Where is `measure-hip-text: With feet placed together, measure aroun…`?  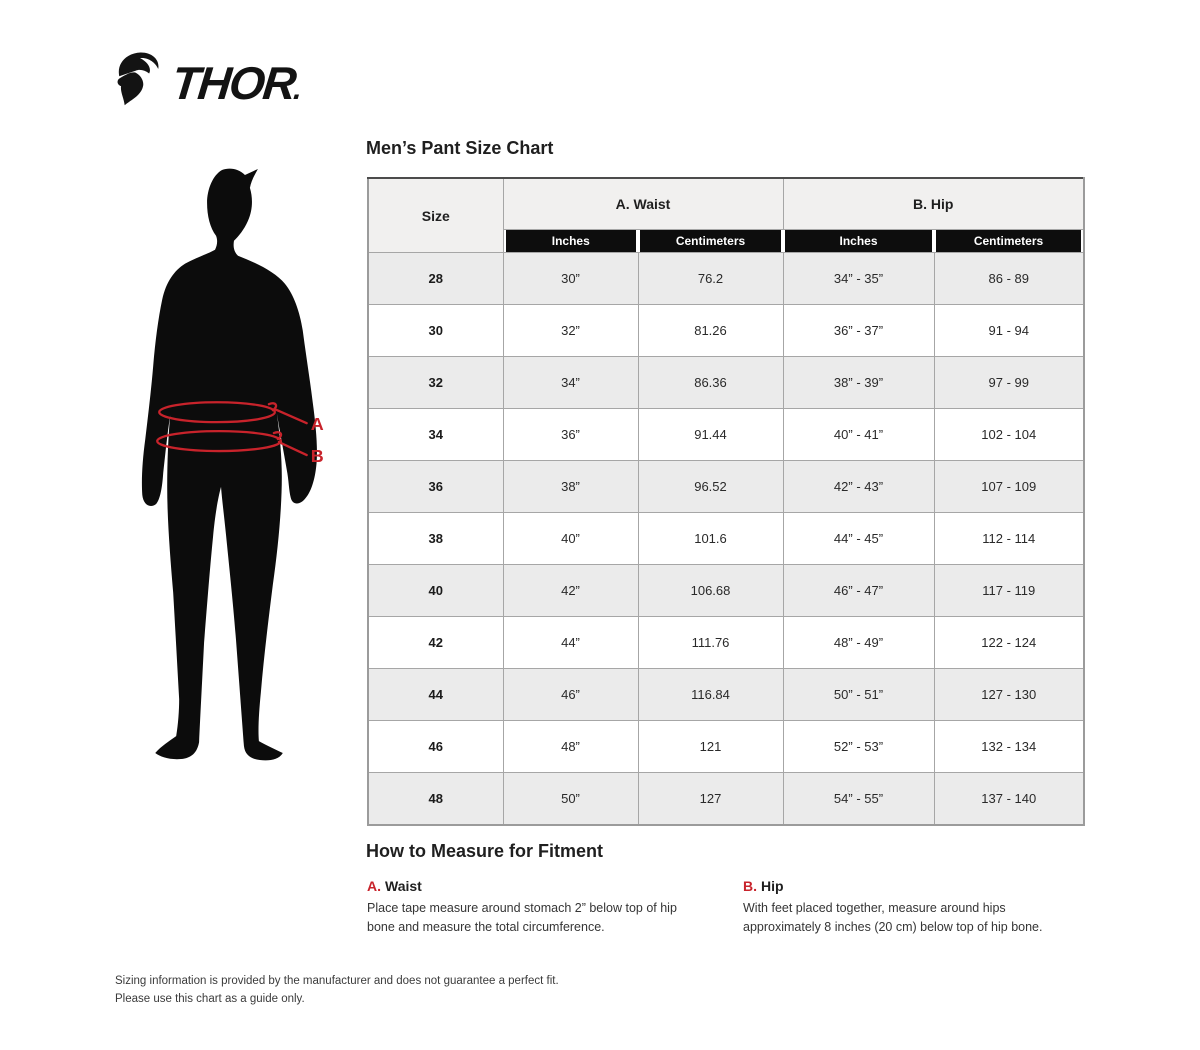 measure-hip-text: With feet placed together, measure aroun… is located at coordinates (893, 918).